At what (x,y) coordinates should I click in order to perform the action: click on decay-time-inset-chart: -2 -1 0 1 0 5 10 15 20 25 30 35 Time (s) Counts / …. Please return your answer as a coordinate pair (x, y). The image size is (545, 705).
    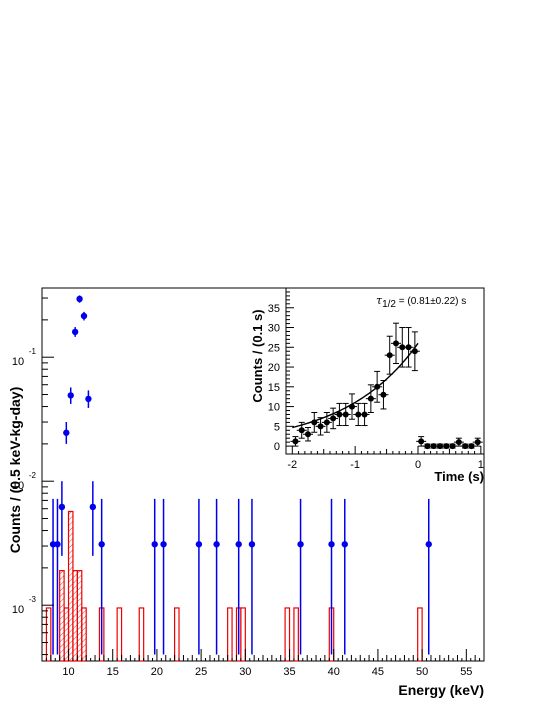
    Looking at the image, I should click on (367, 385).